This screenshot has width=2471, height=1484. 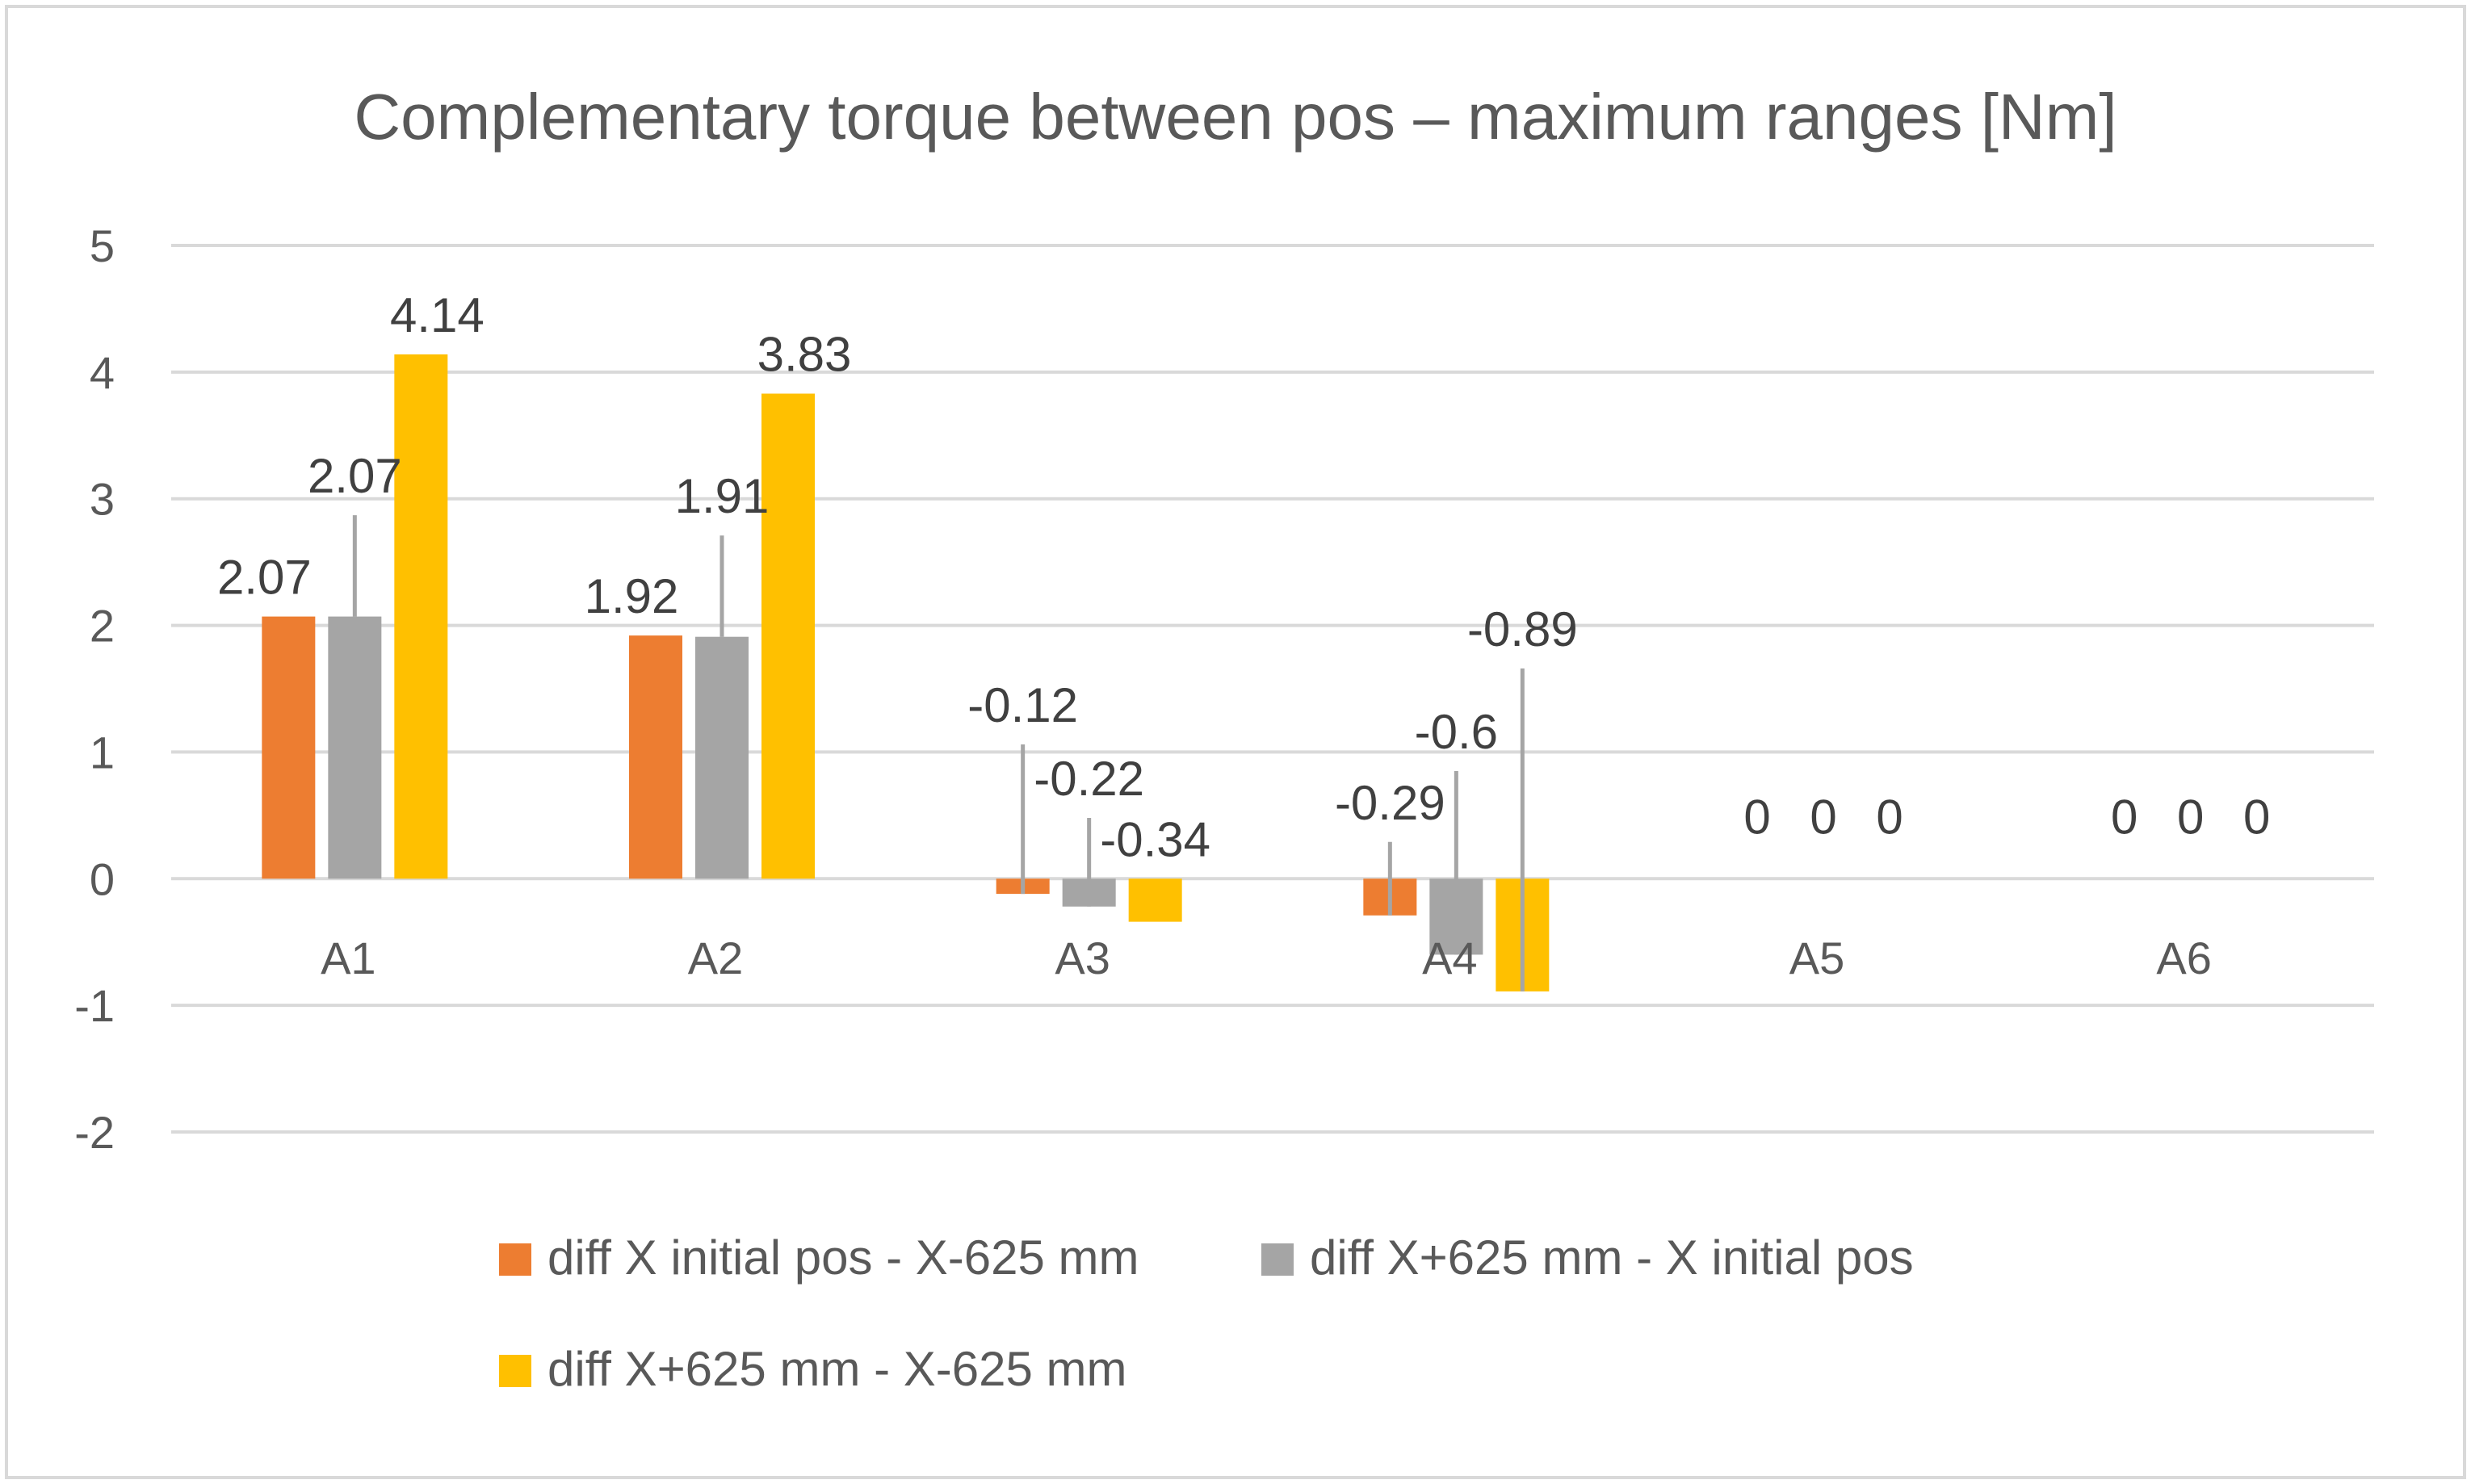 What do you see at coordinates (94, 1005) in the screenshot?
I see `y-tick-label: -1` at bounding box center [94, 1005].